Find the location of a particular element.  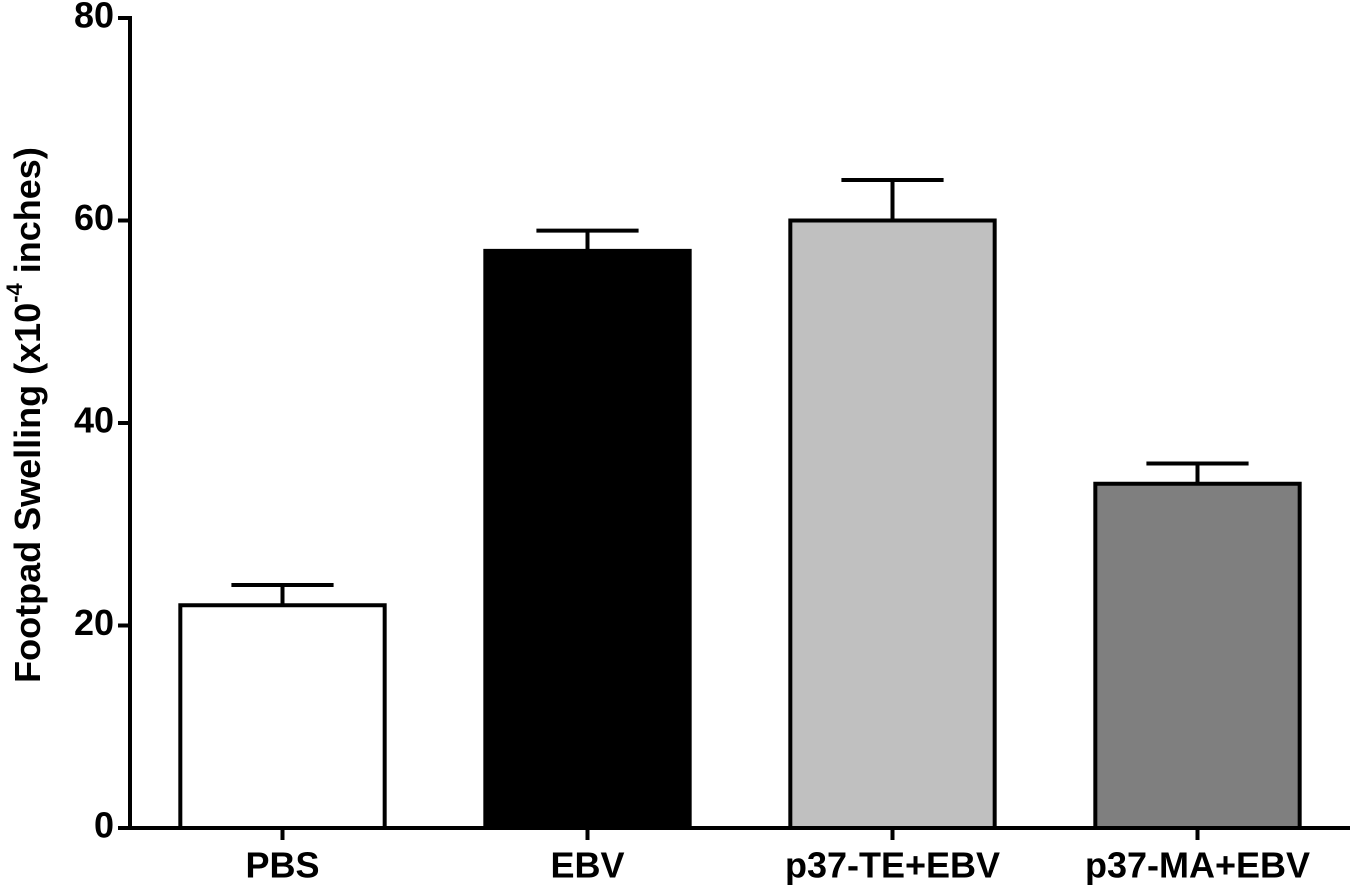

y-tick-label: 60 is located at coordinates (94, 217).